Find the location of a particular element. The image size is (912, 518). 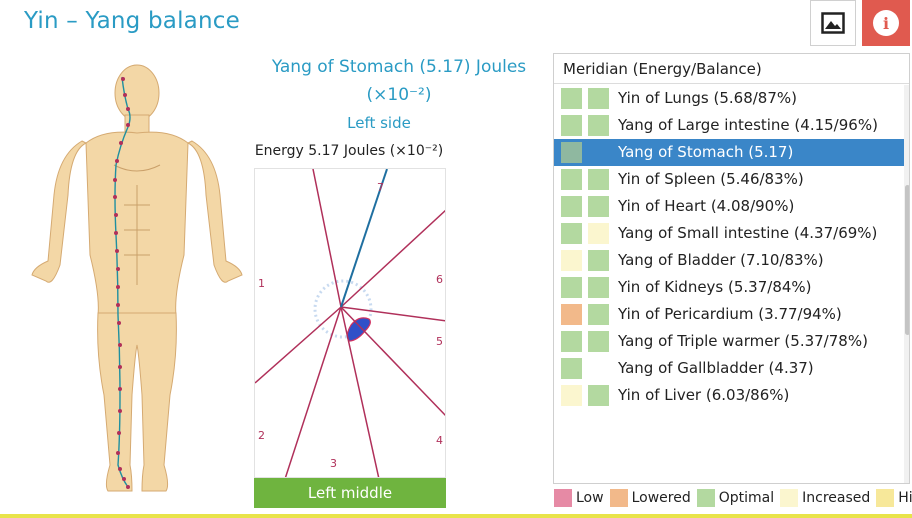

meridian-row: Yin of Spleen (5.46/83%) is located at coordinates (729, 179).